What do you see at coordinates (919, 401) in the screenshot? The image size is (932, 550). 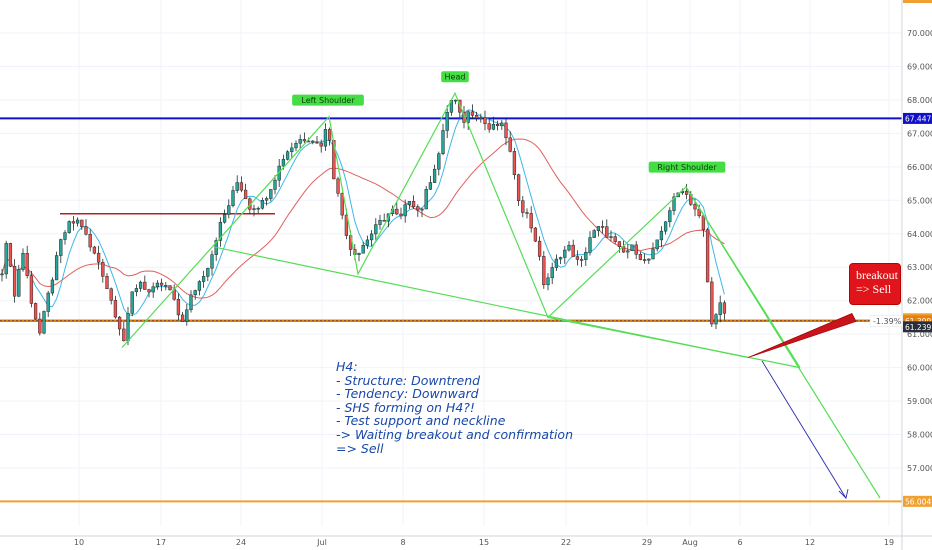 I see `y-tick-label: 59.000` at bounding box center [919, 401].